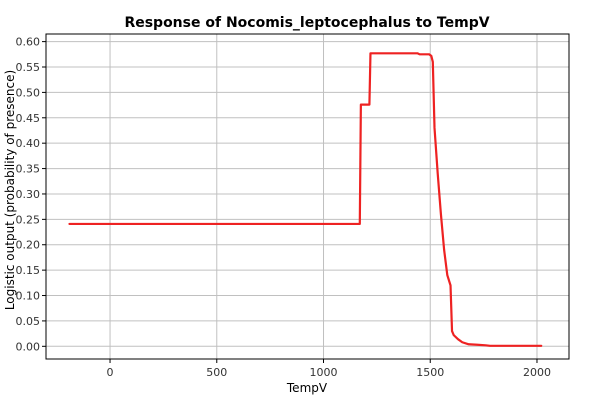 This screenshot has width=600, height=400. I want to click on y-tick-label: 0.45, so click(28, 118).